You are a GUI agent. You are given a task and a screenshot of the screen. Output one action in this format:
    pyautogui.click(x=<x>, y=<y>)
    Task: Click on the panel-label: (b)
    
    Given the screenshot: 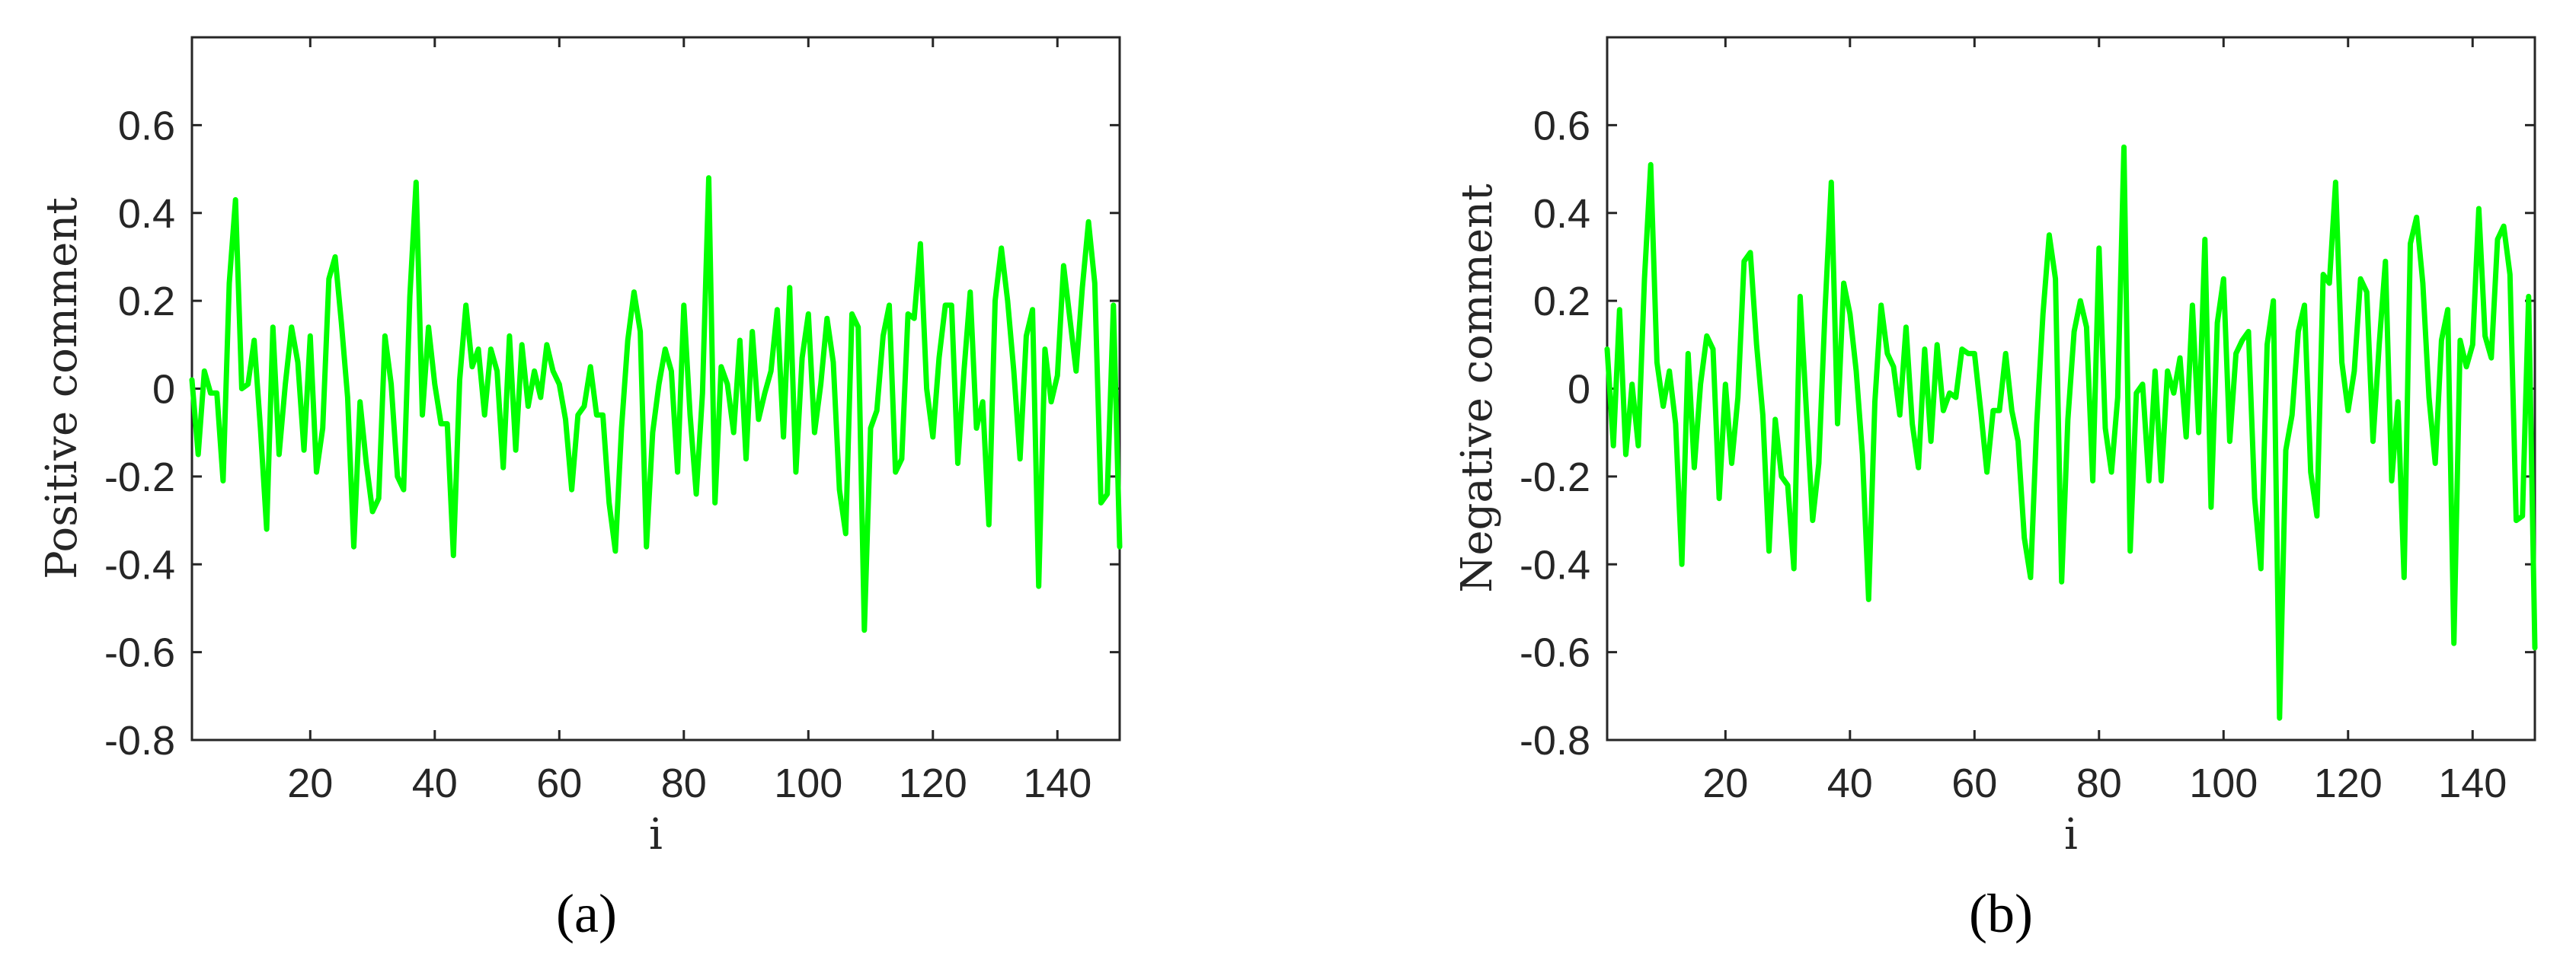 What is the action you would take?
    pyautogui.click(x=2001, y=914)
    